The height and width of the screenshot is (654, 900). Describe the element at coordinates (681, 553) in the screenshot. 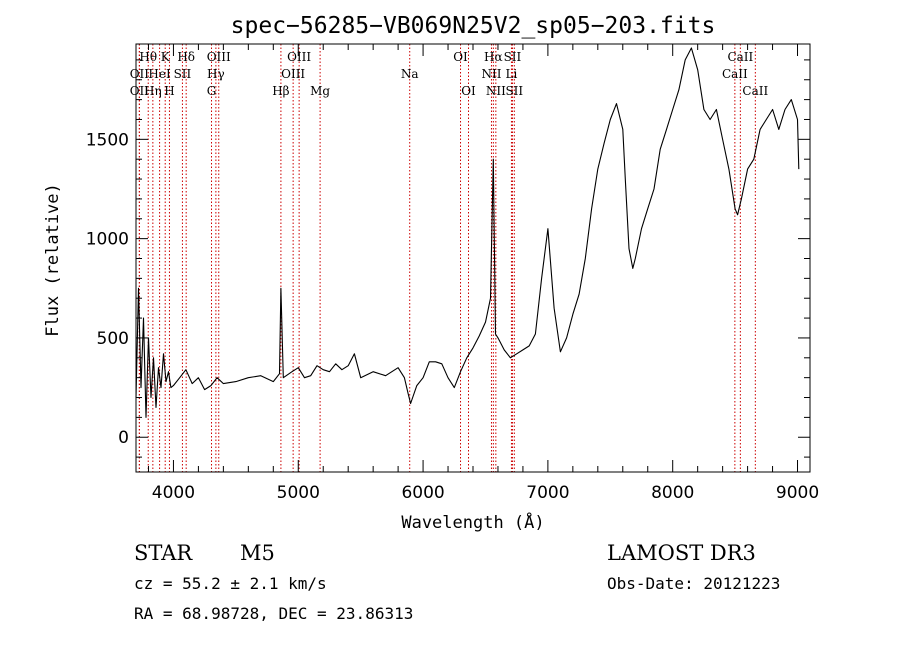

I see `survey-name: LAMOST DR3` at that location.